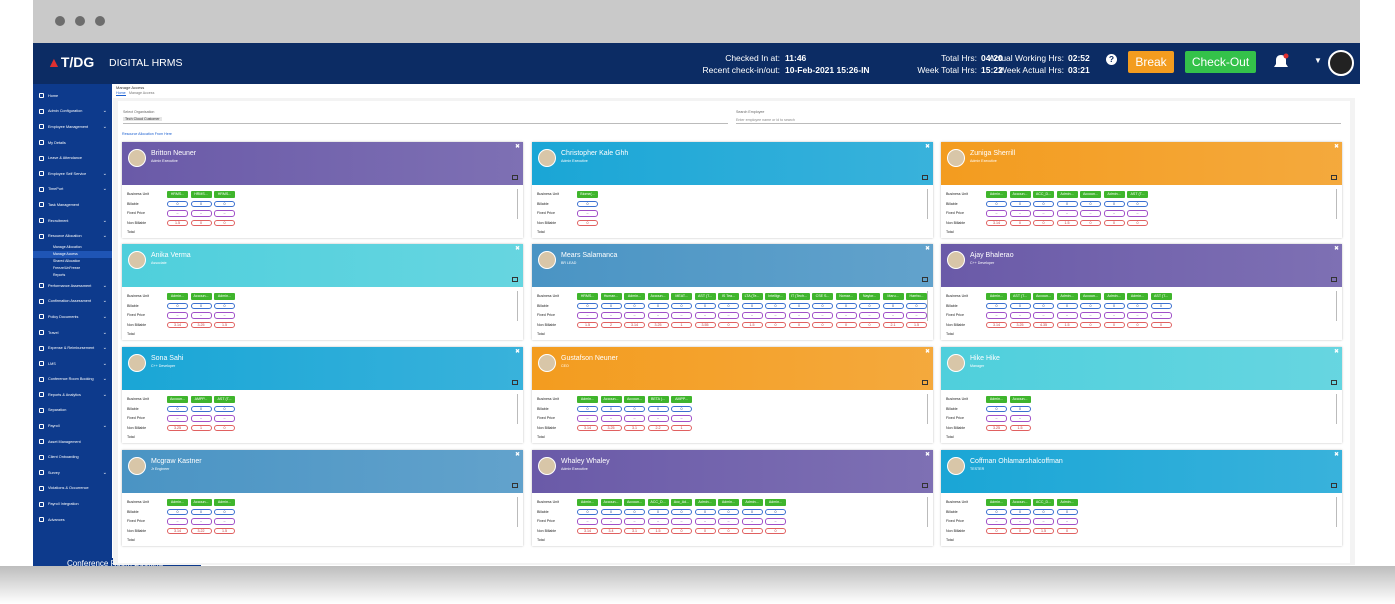 The image size is (1395, 604). I want to click on menu-item: Reports & Analytics ⌄, so click(72, 395).